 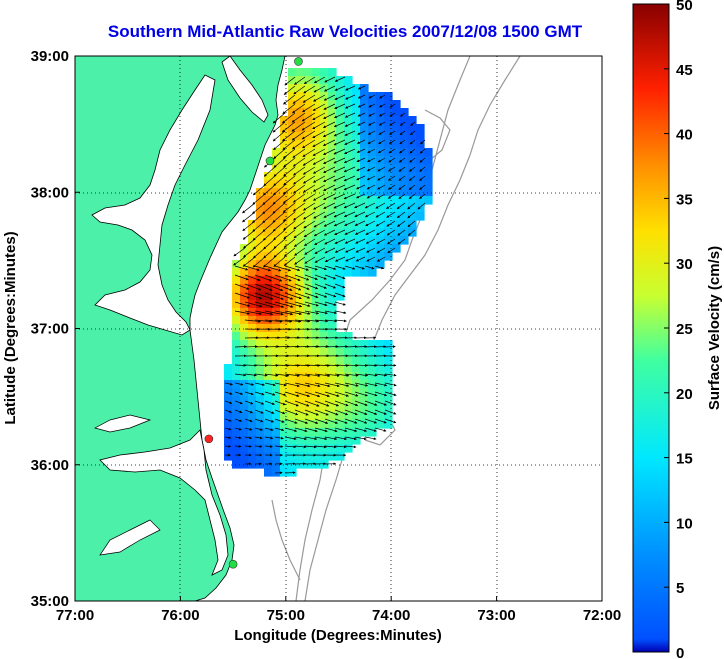 I want to click on y-tick-label: 36:00, so click(x=50, y=465).